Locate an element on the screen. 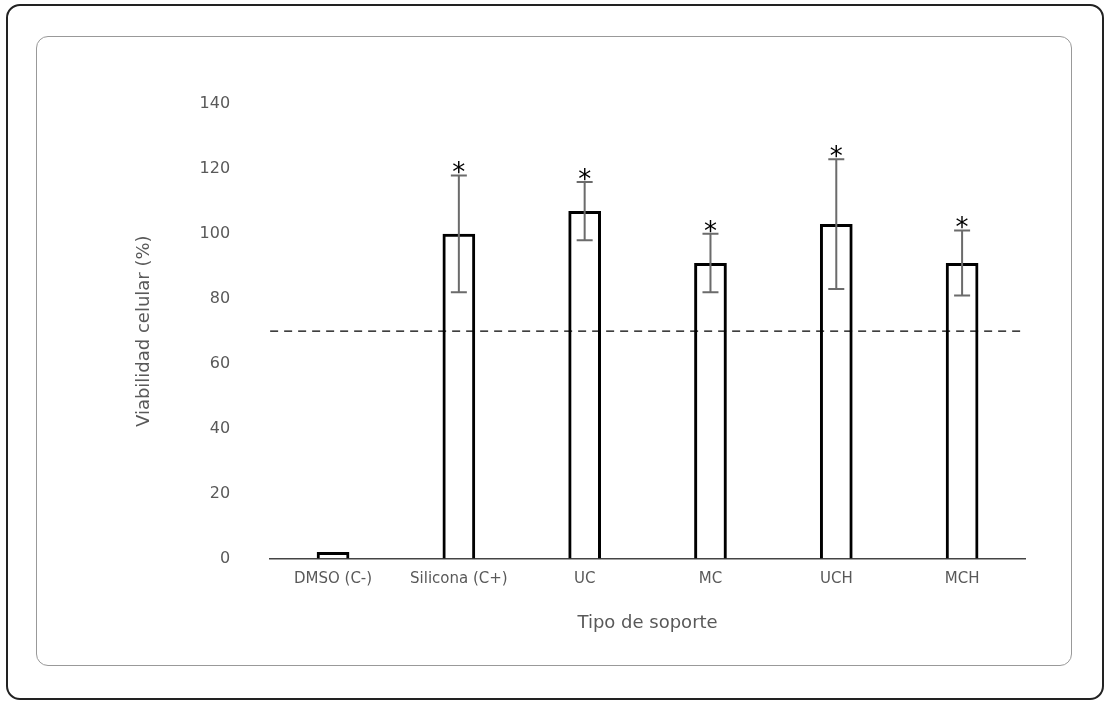  x-tick-label: MCH is located at coordinates (962, 578).